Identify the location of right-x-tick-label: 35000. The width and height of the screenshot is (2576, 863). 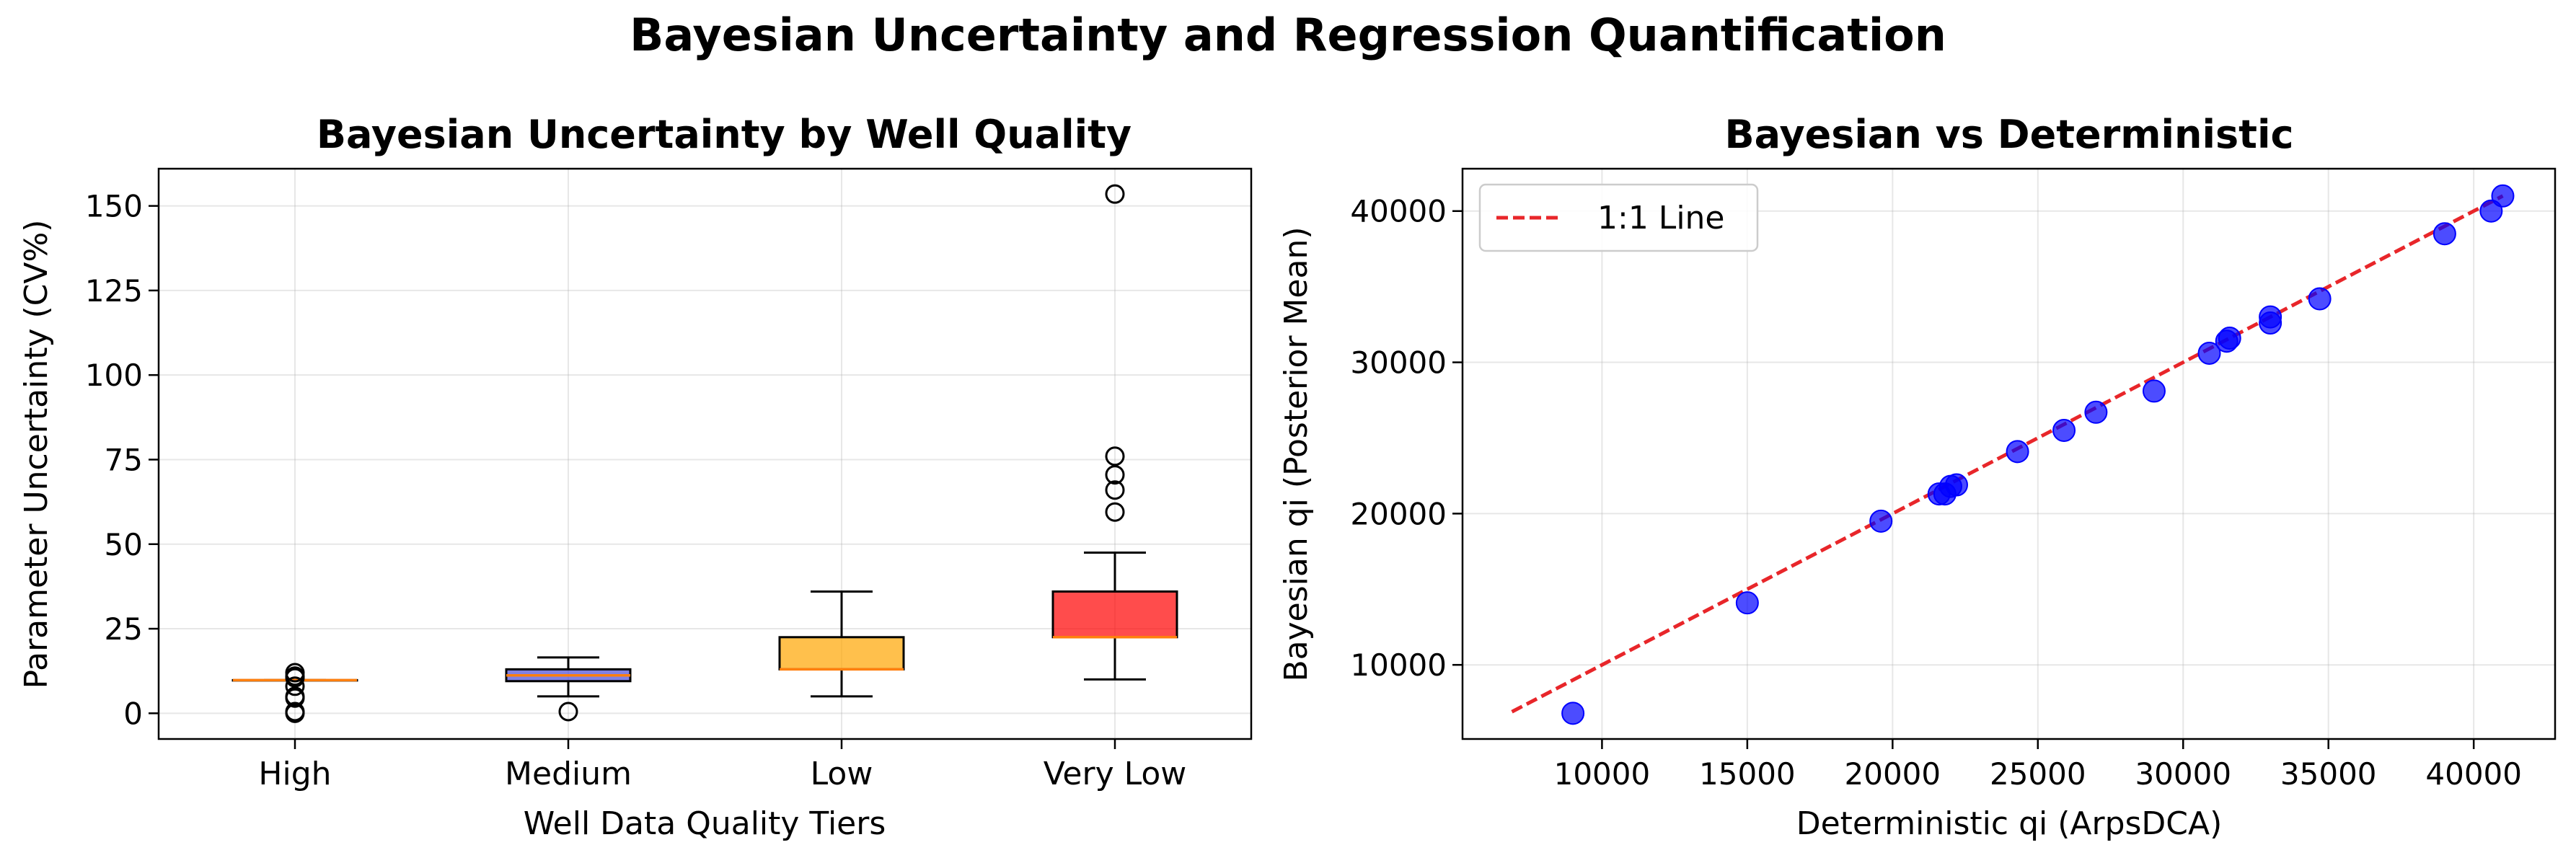
(2328, 774).